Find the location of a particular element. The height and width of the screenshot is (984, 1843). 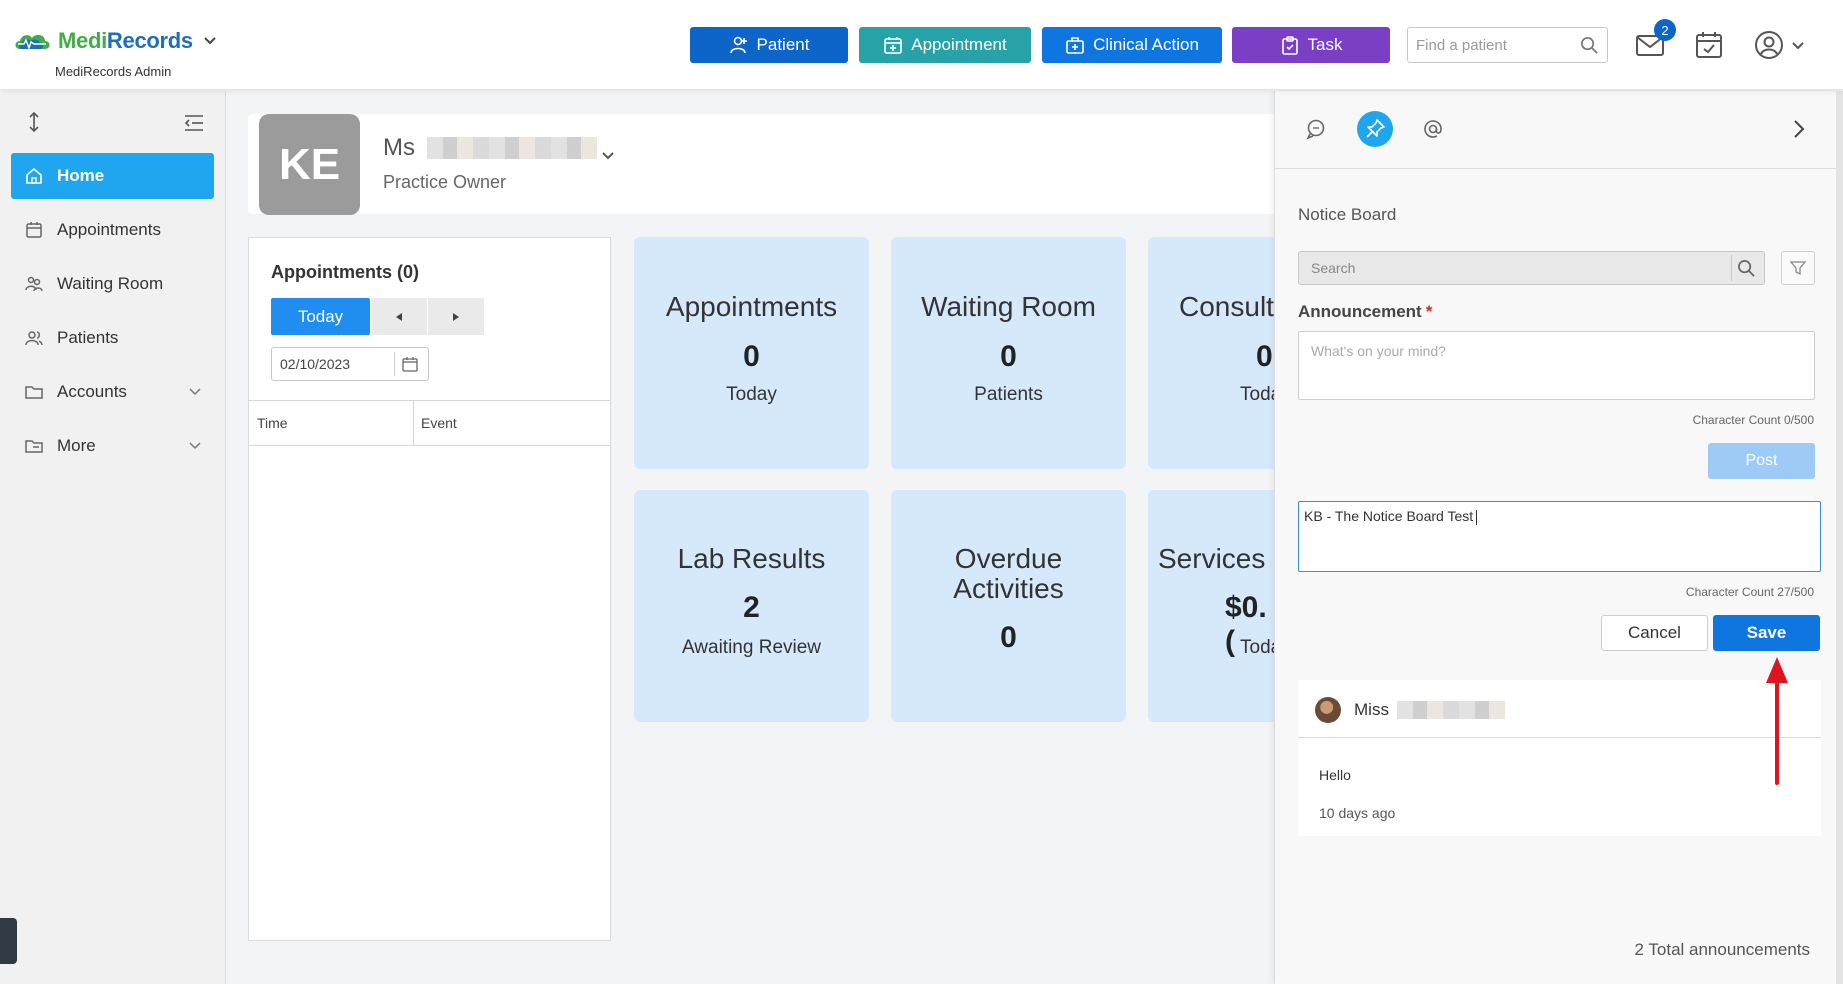

notice-search-input is located at coordinates (1509, 268).